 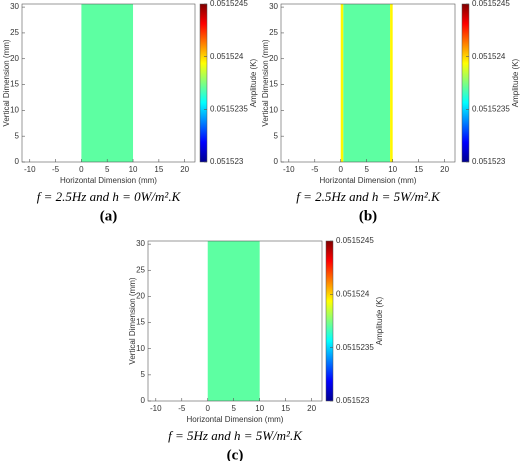 What do you see at coordinates (368, 196) in the screenshot?
I see `caption: f = 2.5Hz and h = 5W/m².K` at bounding box center [368, 196].